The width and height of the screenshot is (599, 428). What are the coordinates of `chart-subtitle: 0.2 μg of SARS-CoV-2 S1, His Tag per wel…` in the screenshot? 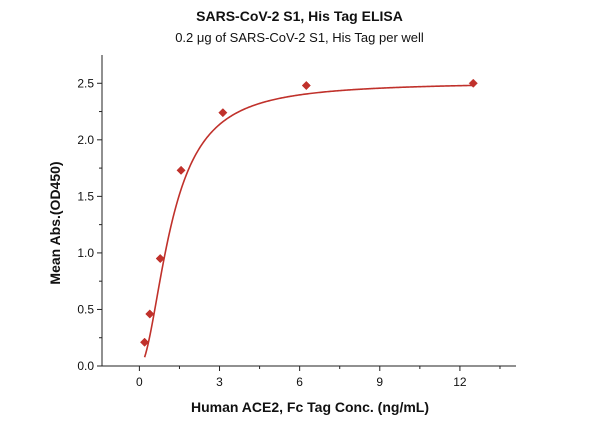 It's located at (299, 37).